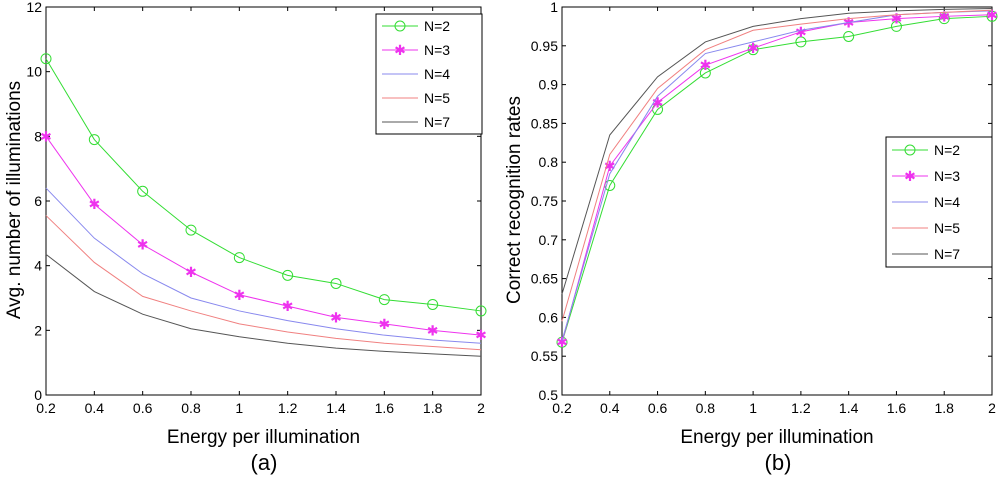 The width and height of the screenshot is (1000, 477). I want to click on y-axis-title: Avg. number of illuminations, so click(14, 200).